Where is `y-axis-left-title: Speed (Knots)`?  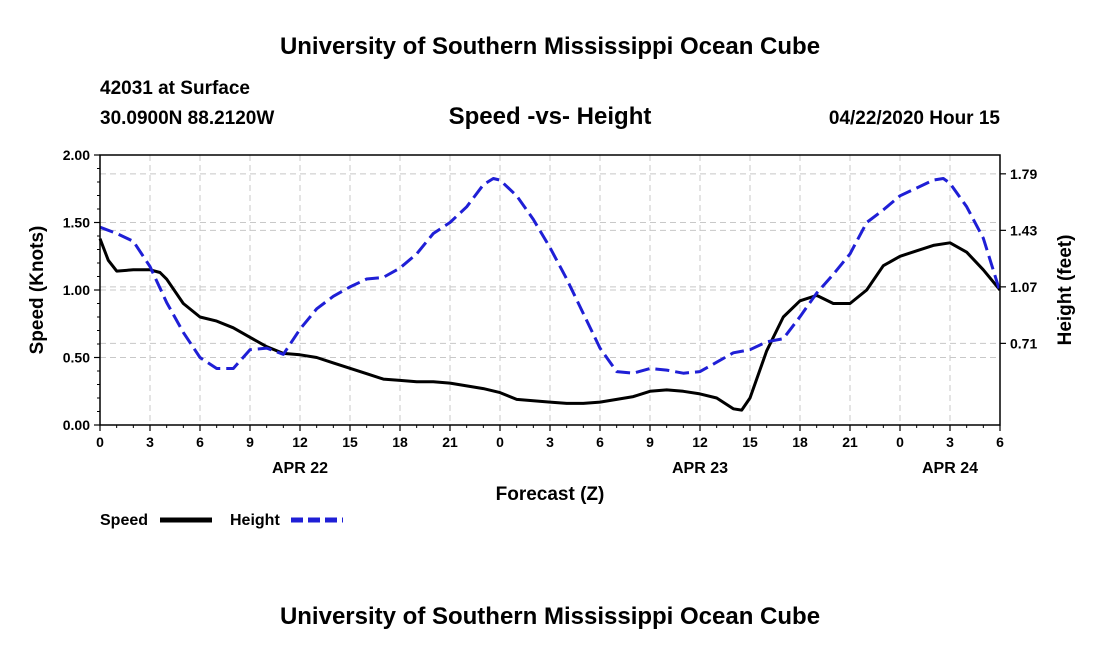 y-axis-left-title: Speed (Knots) is located at coordinates (37, 290).